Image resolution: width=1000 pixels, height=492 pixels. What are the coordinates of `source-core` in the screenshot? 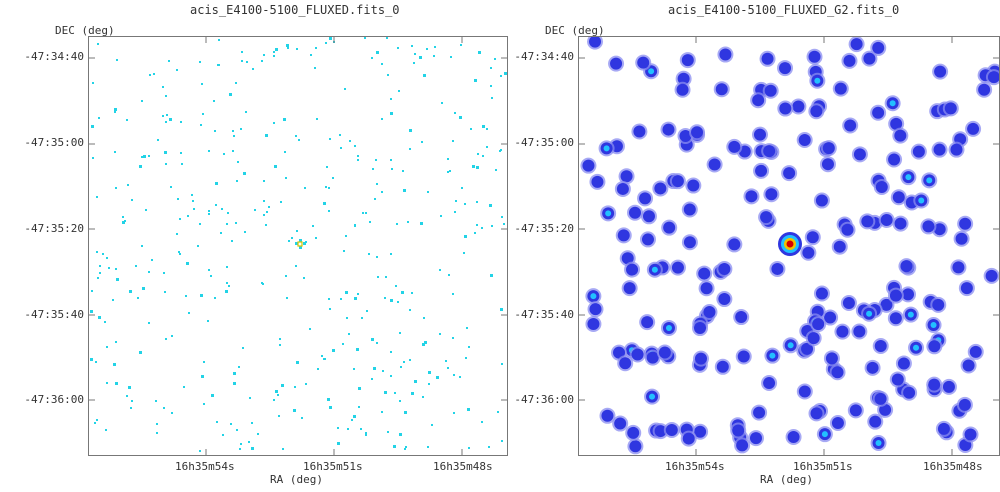 It's located at (300, 244).